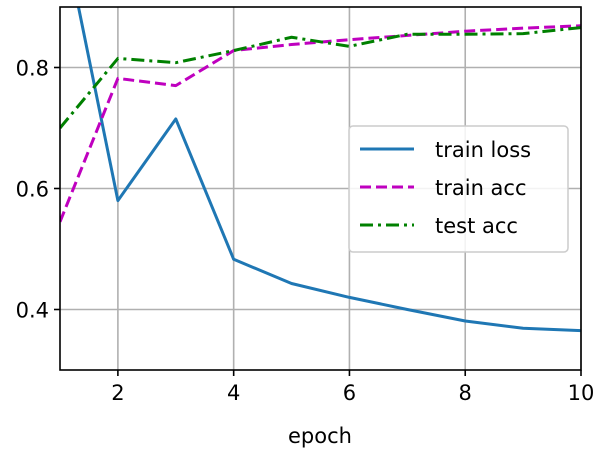  I want to click on y-tick-label: 0.8, so click(32, 69).